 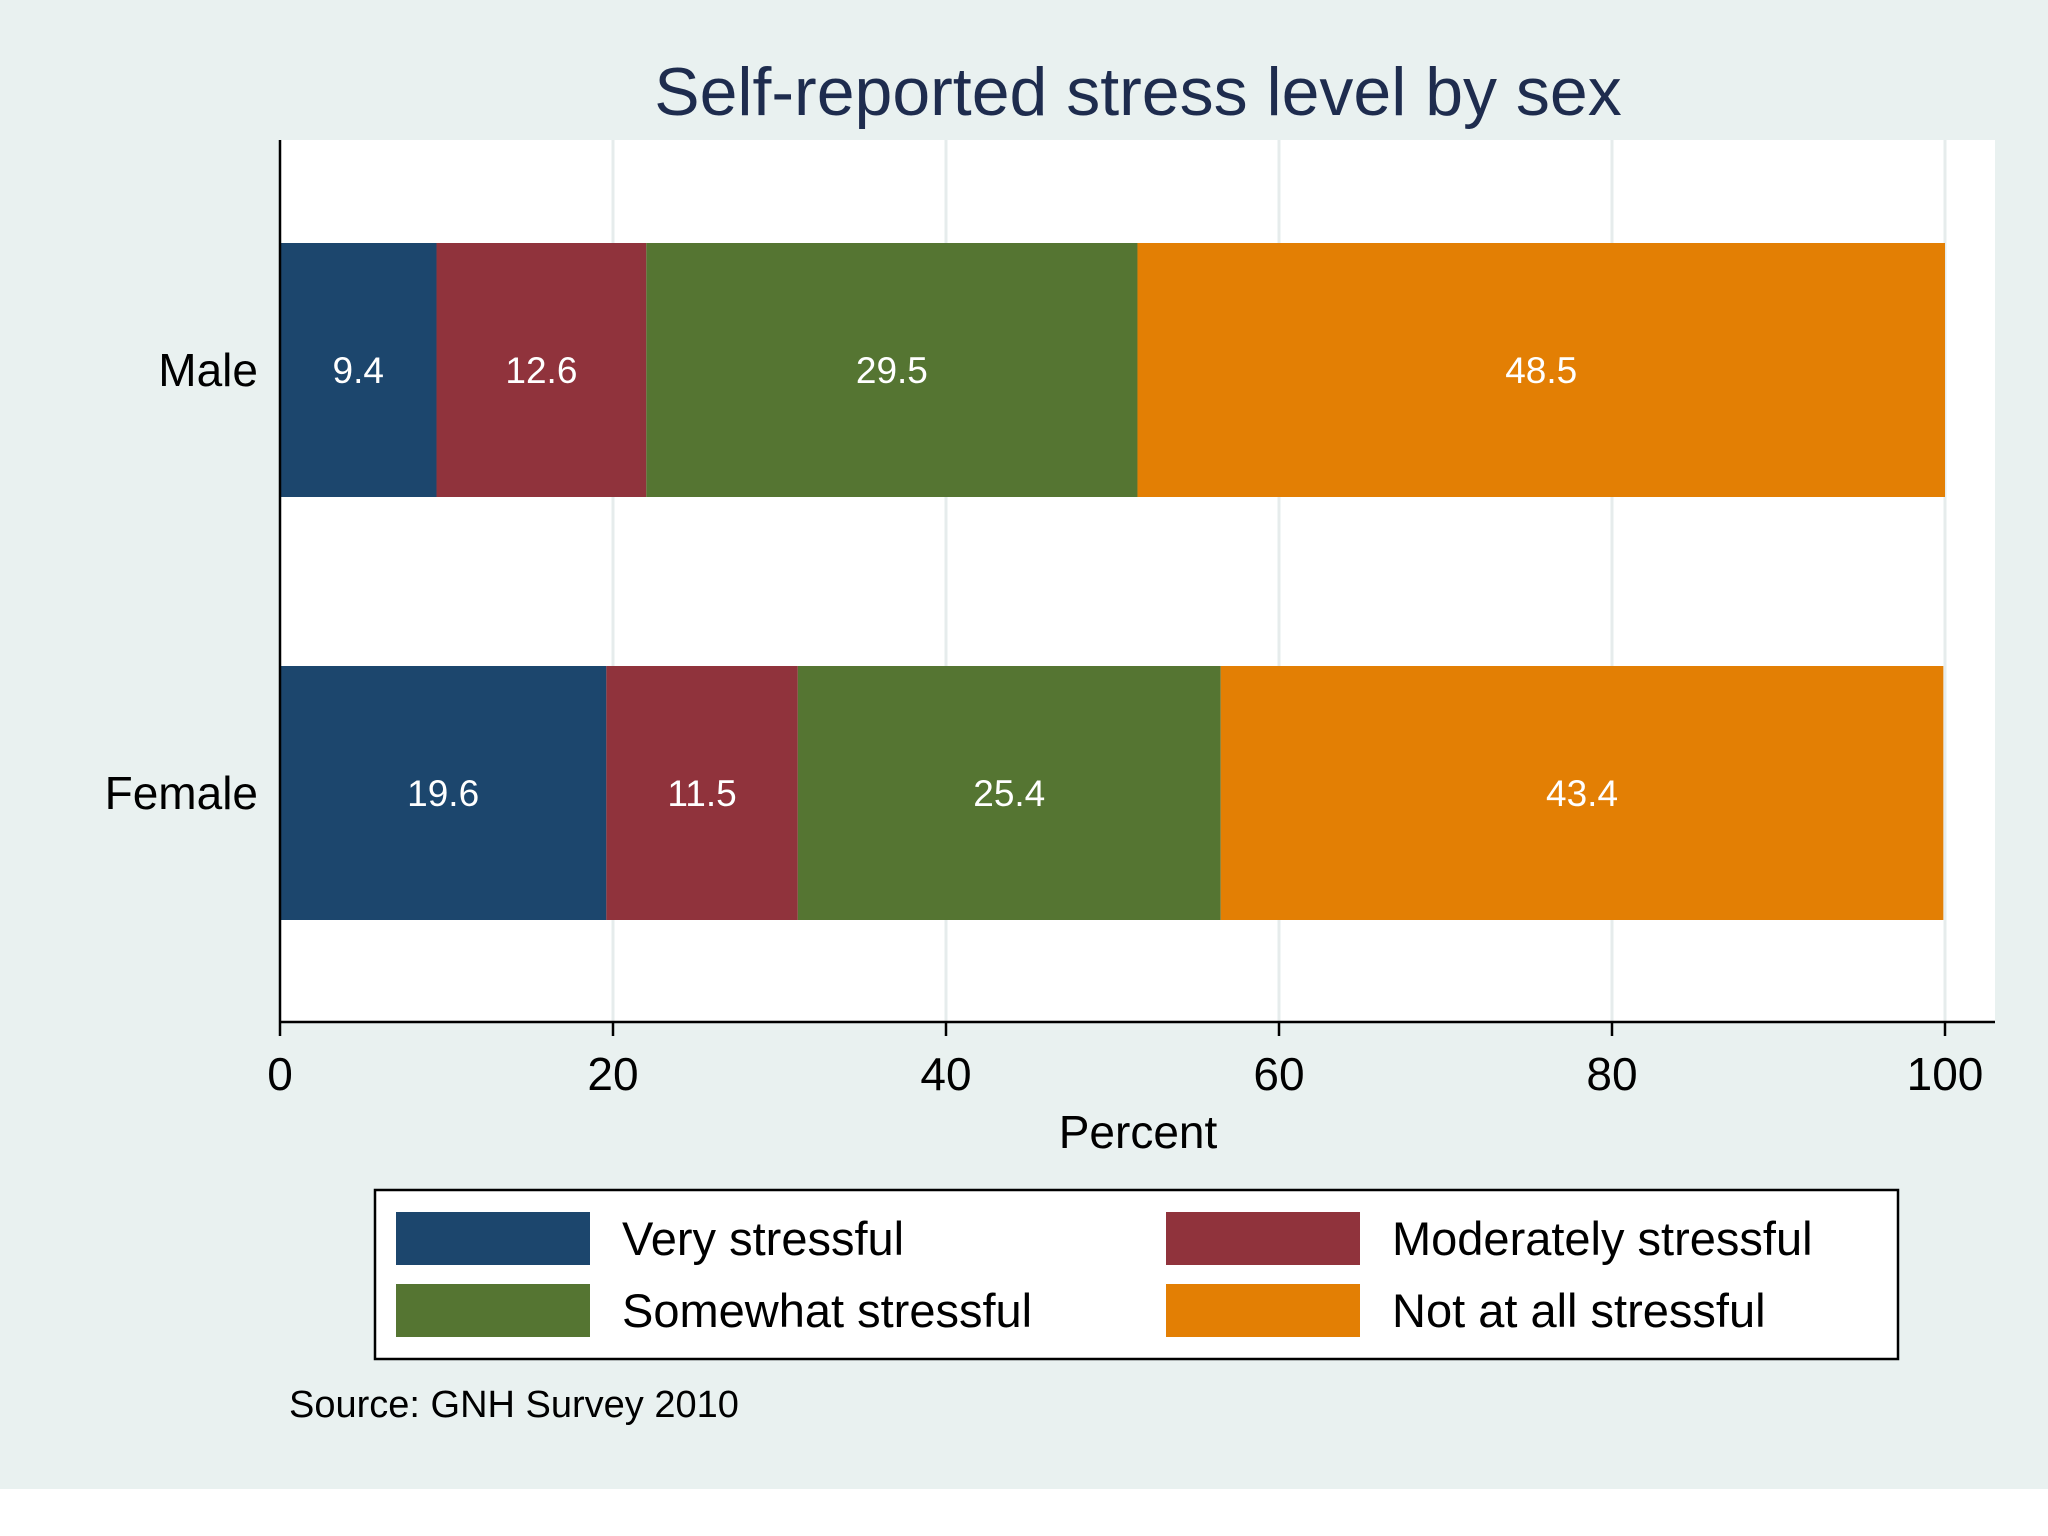 I want to click on category-label-female: Female, so click(x=181, y=793).